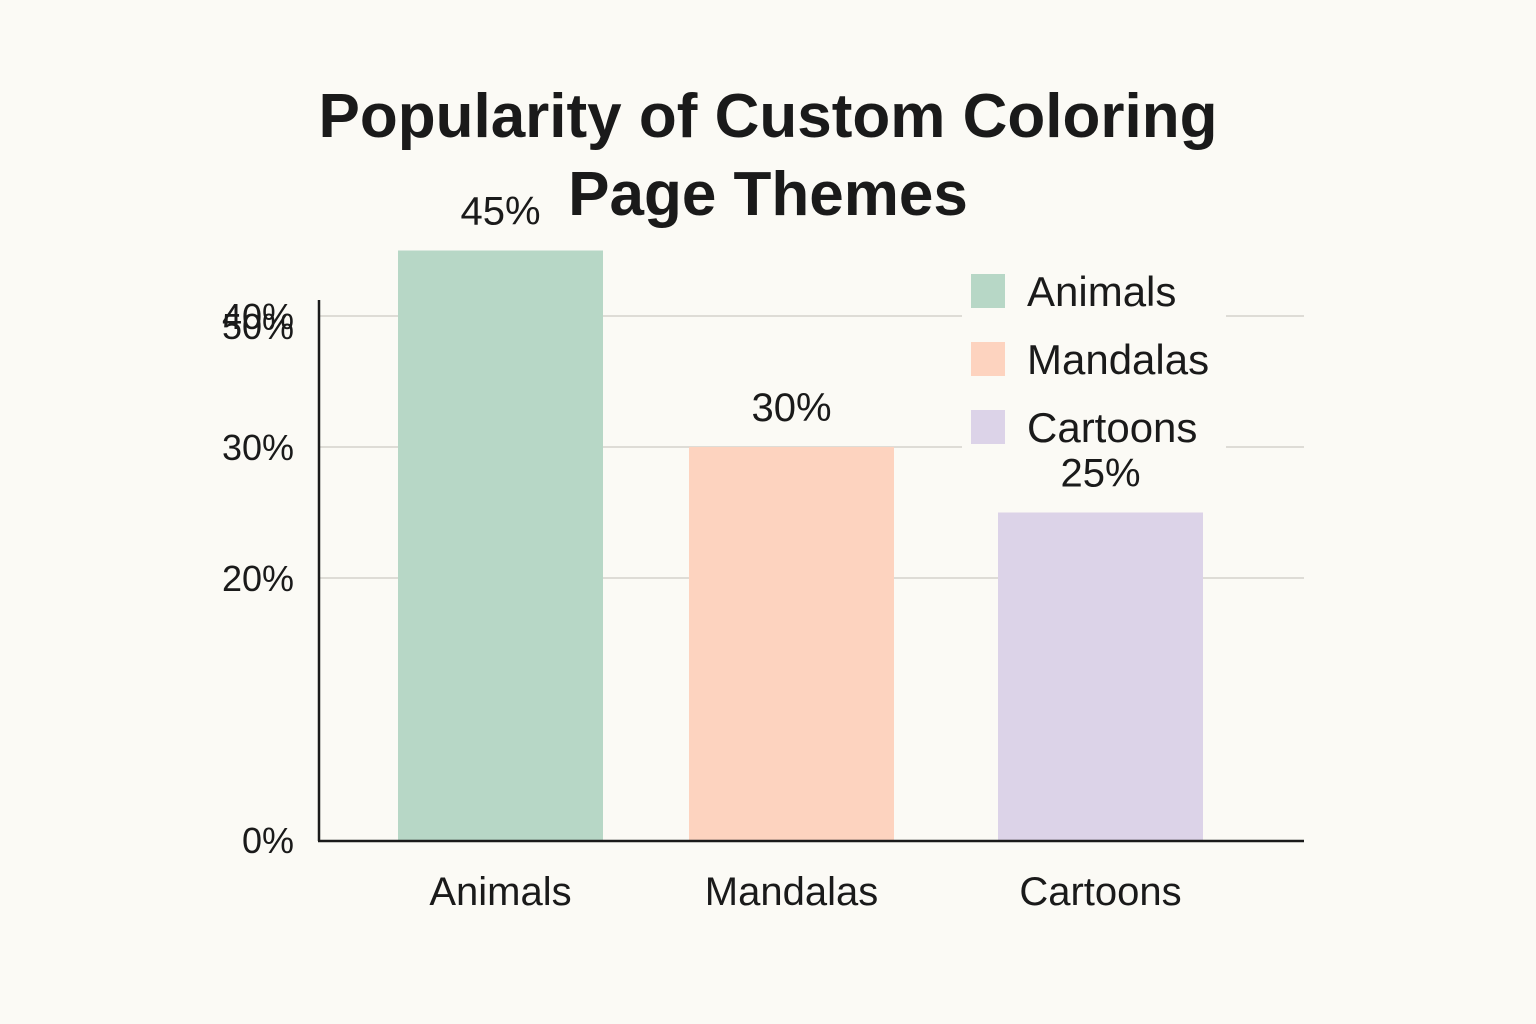  Describe the element at coordinates (258, 578) in the screenshot. I see `y-tick-label-20: 20%` at that location.